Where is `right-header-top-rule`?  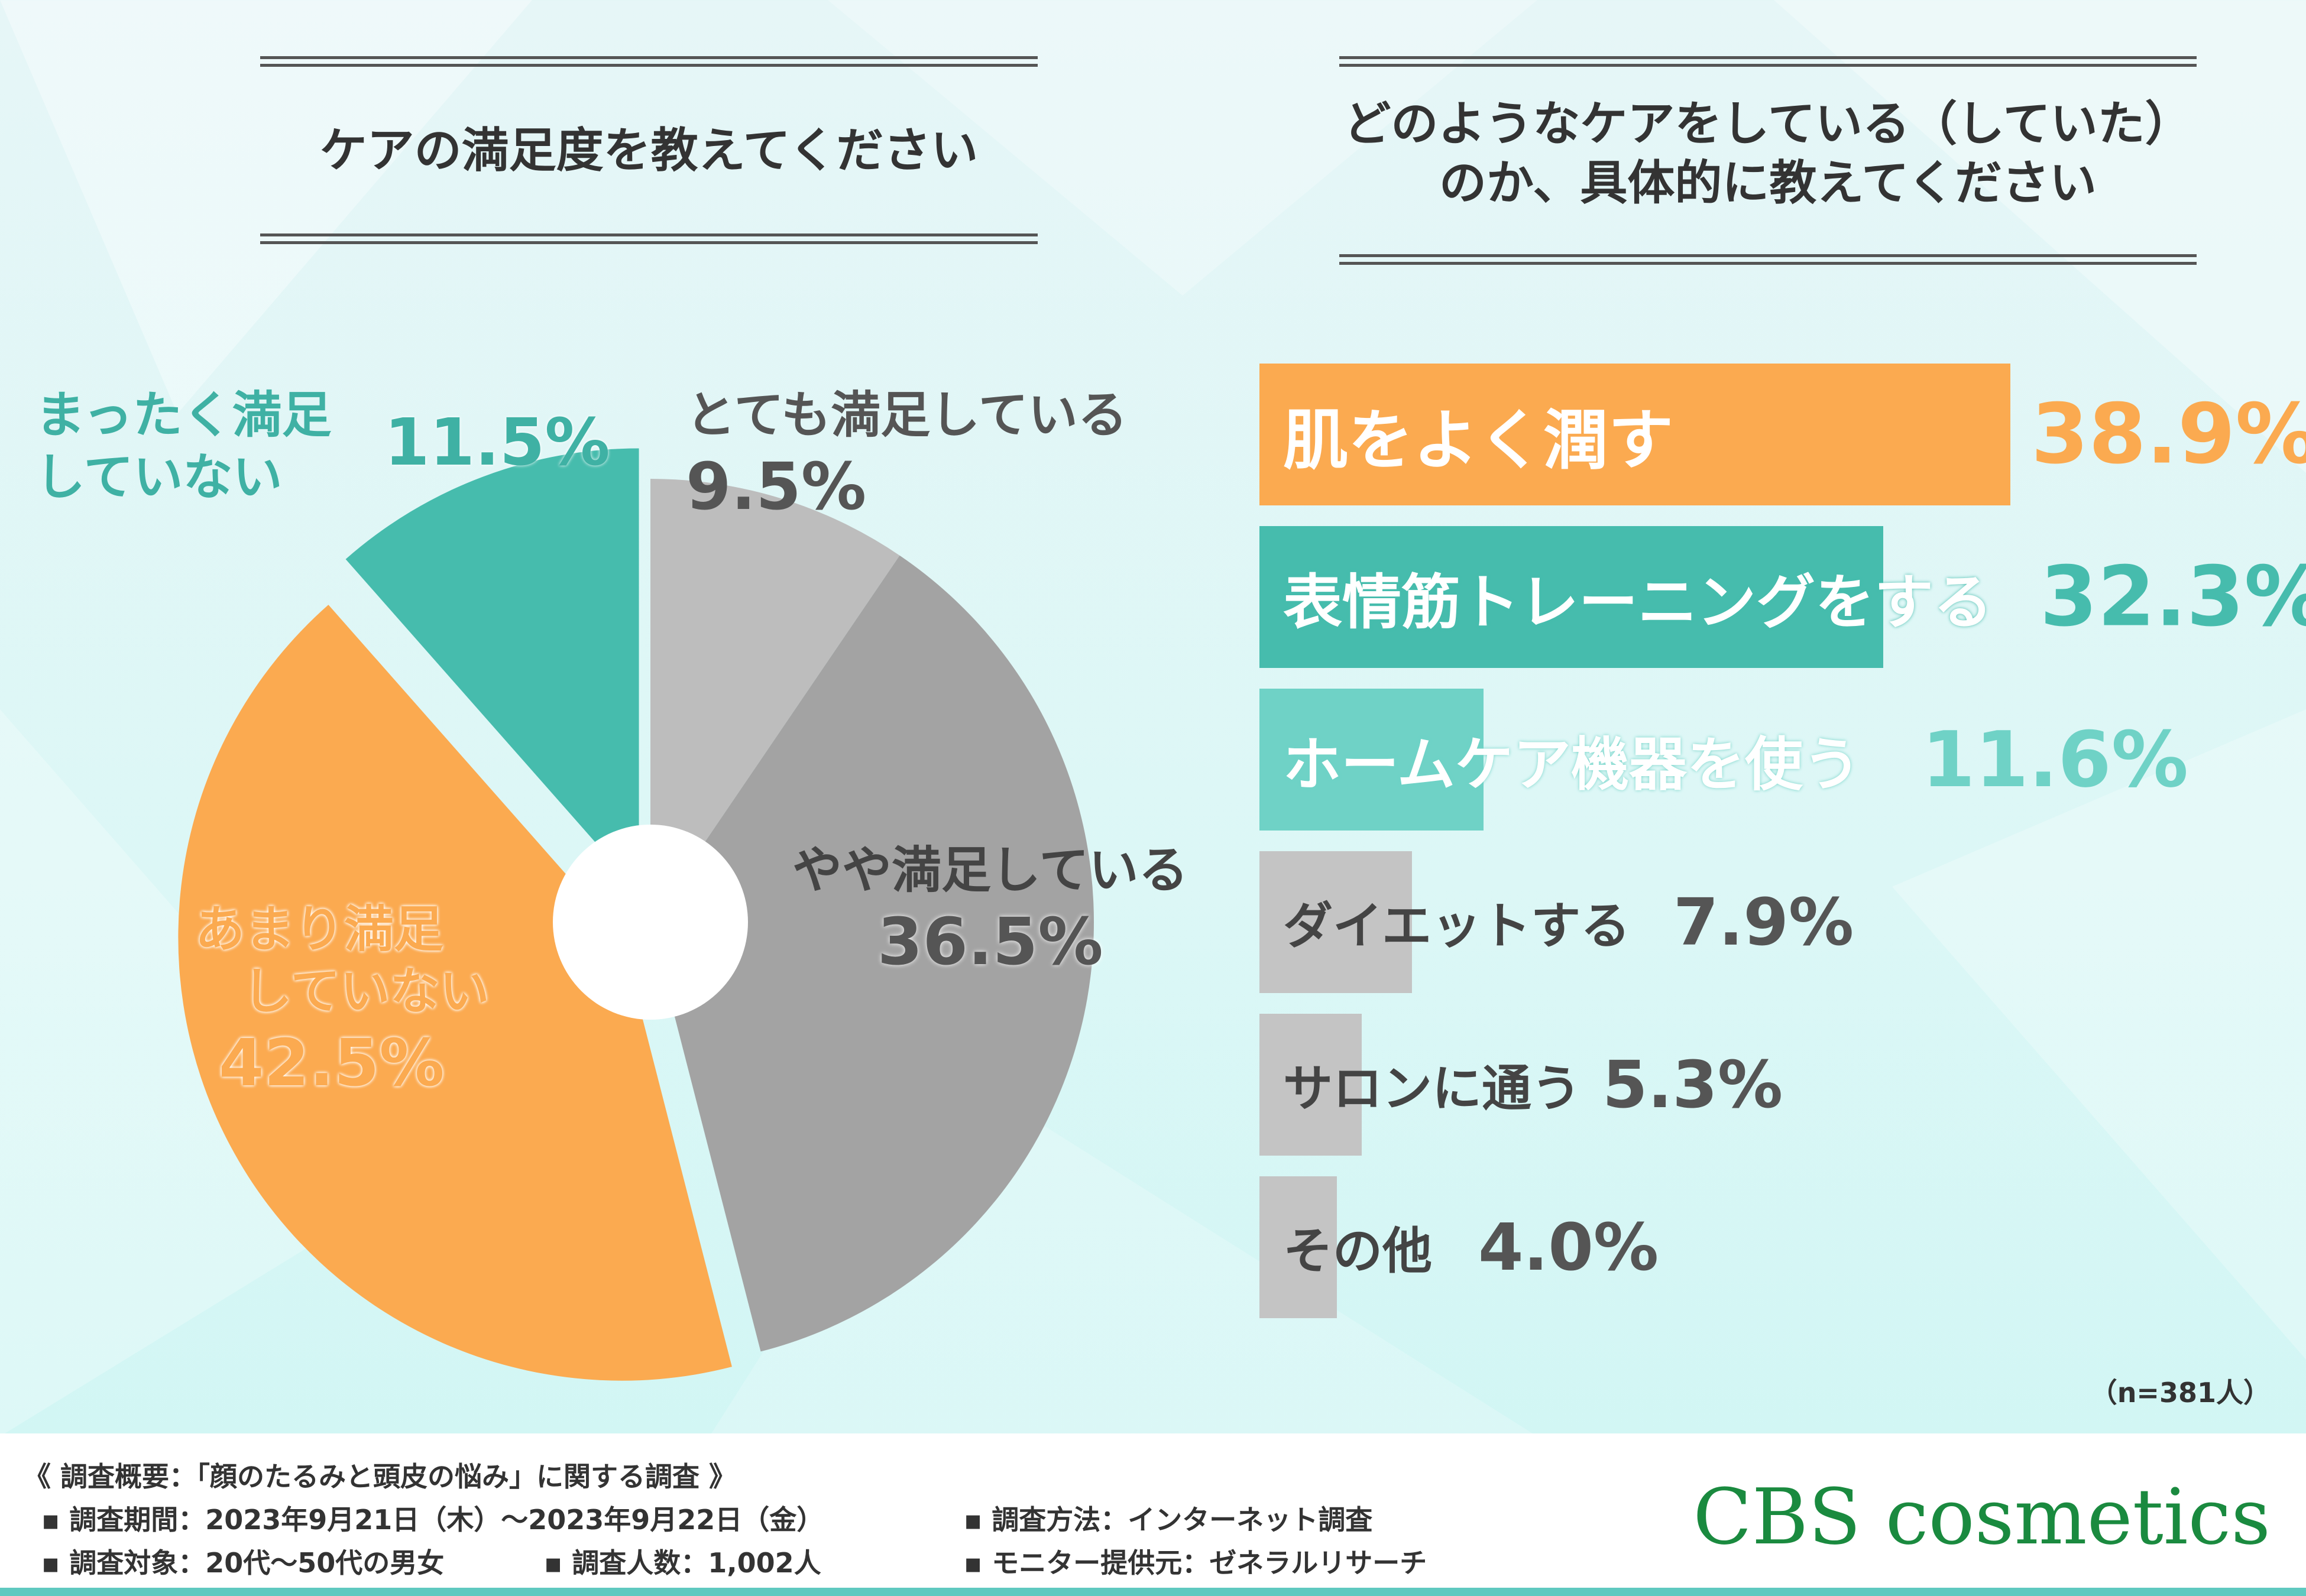 right-header-top-rule is located at coordinates (1768, 61).